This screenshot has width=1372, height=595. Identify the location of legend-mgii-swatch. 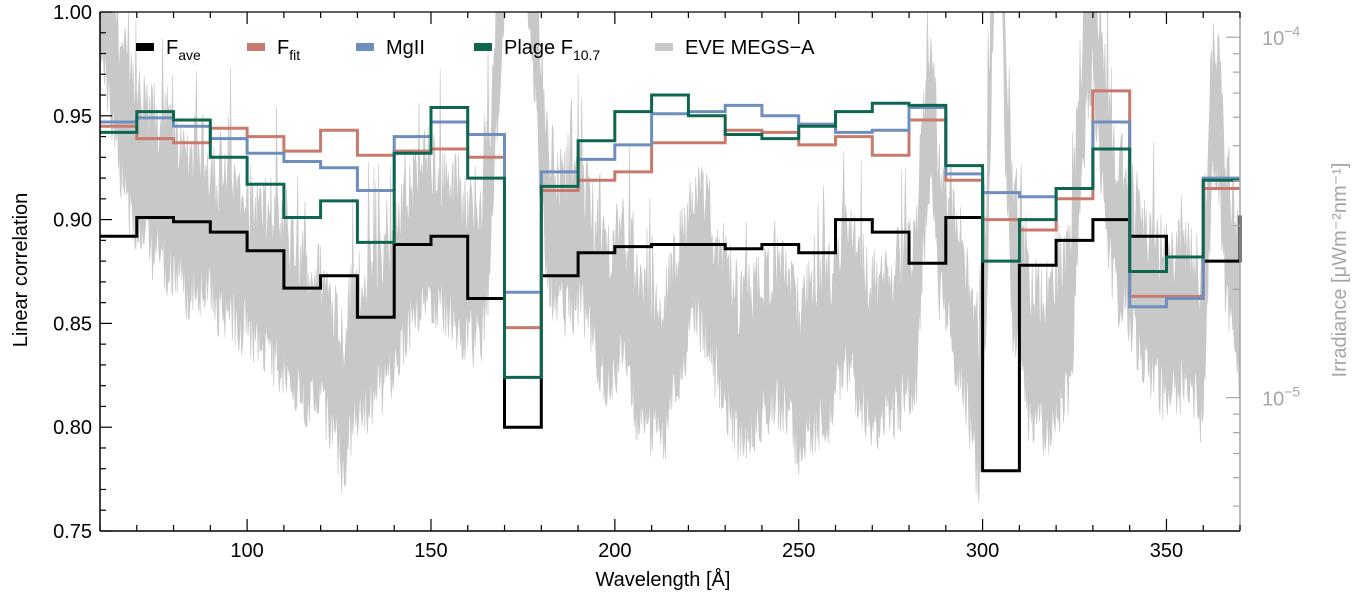
(365, 47).